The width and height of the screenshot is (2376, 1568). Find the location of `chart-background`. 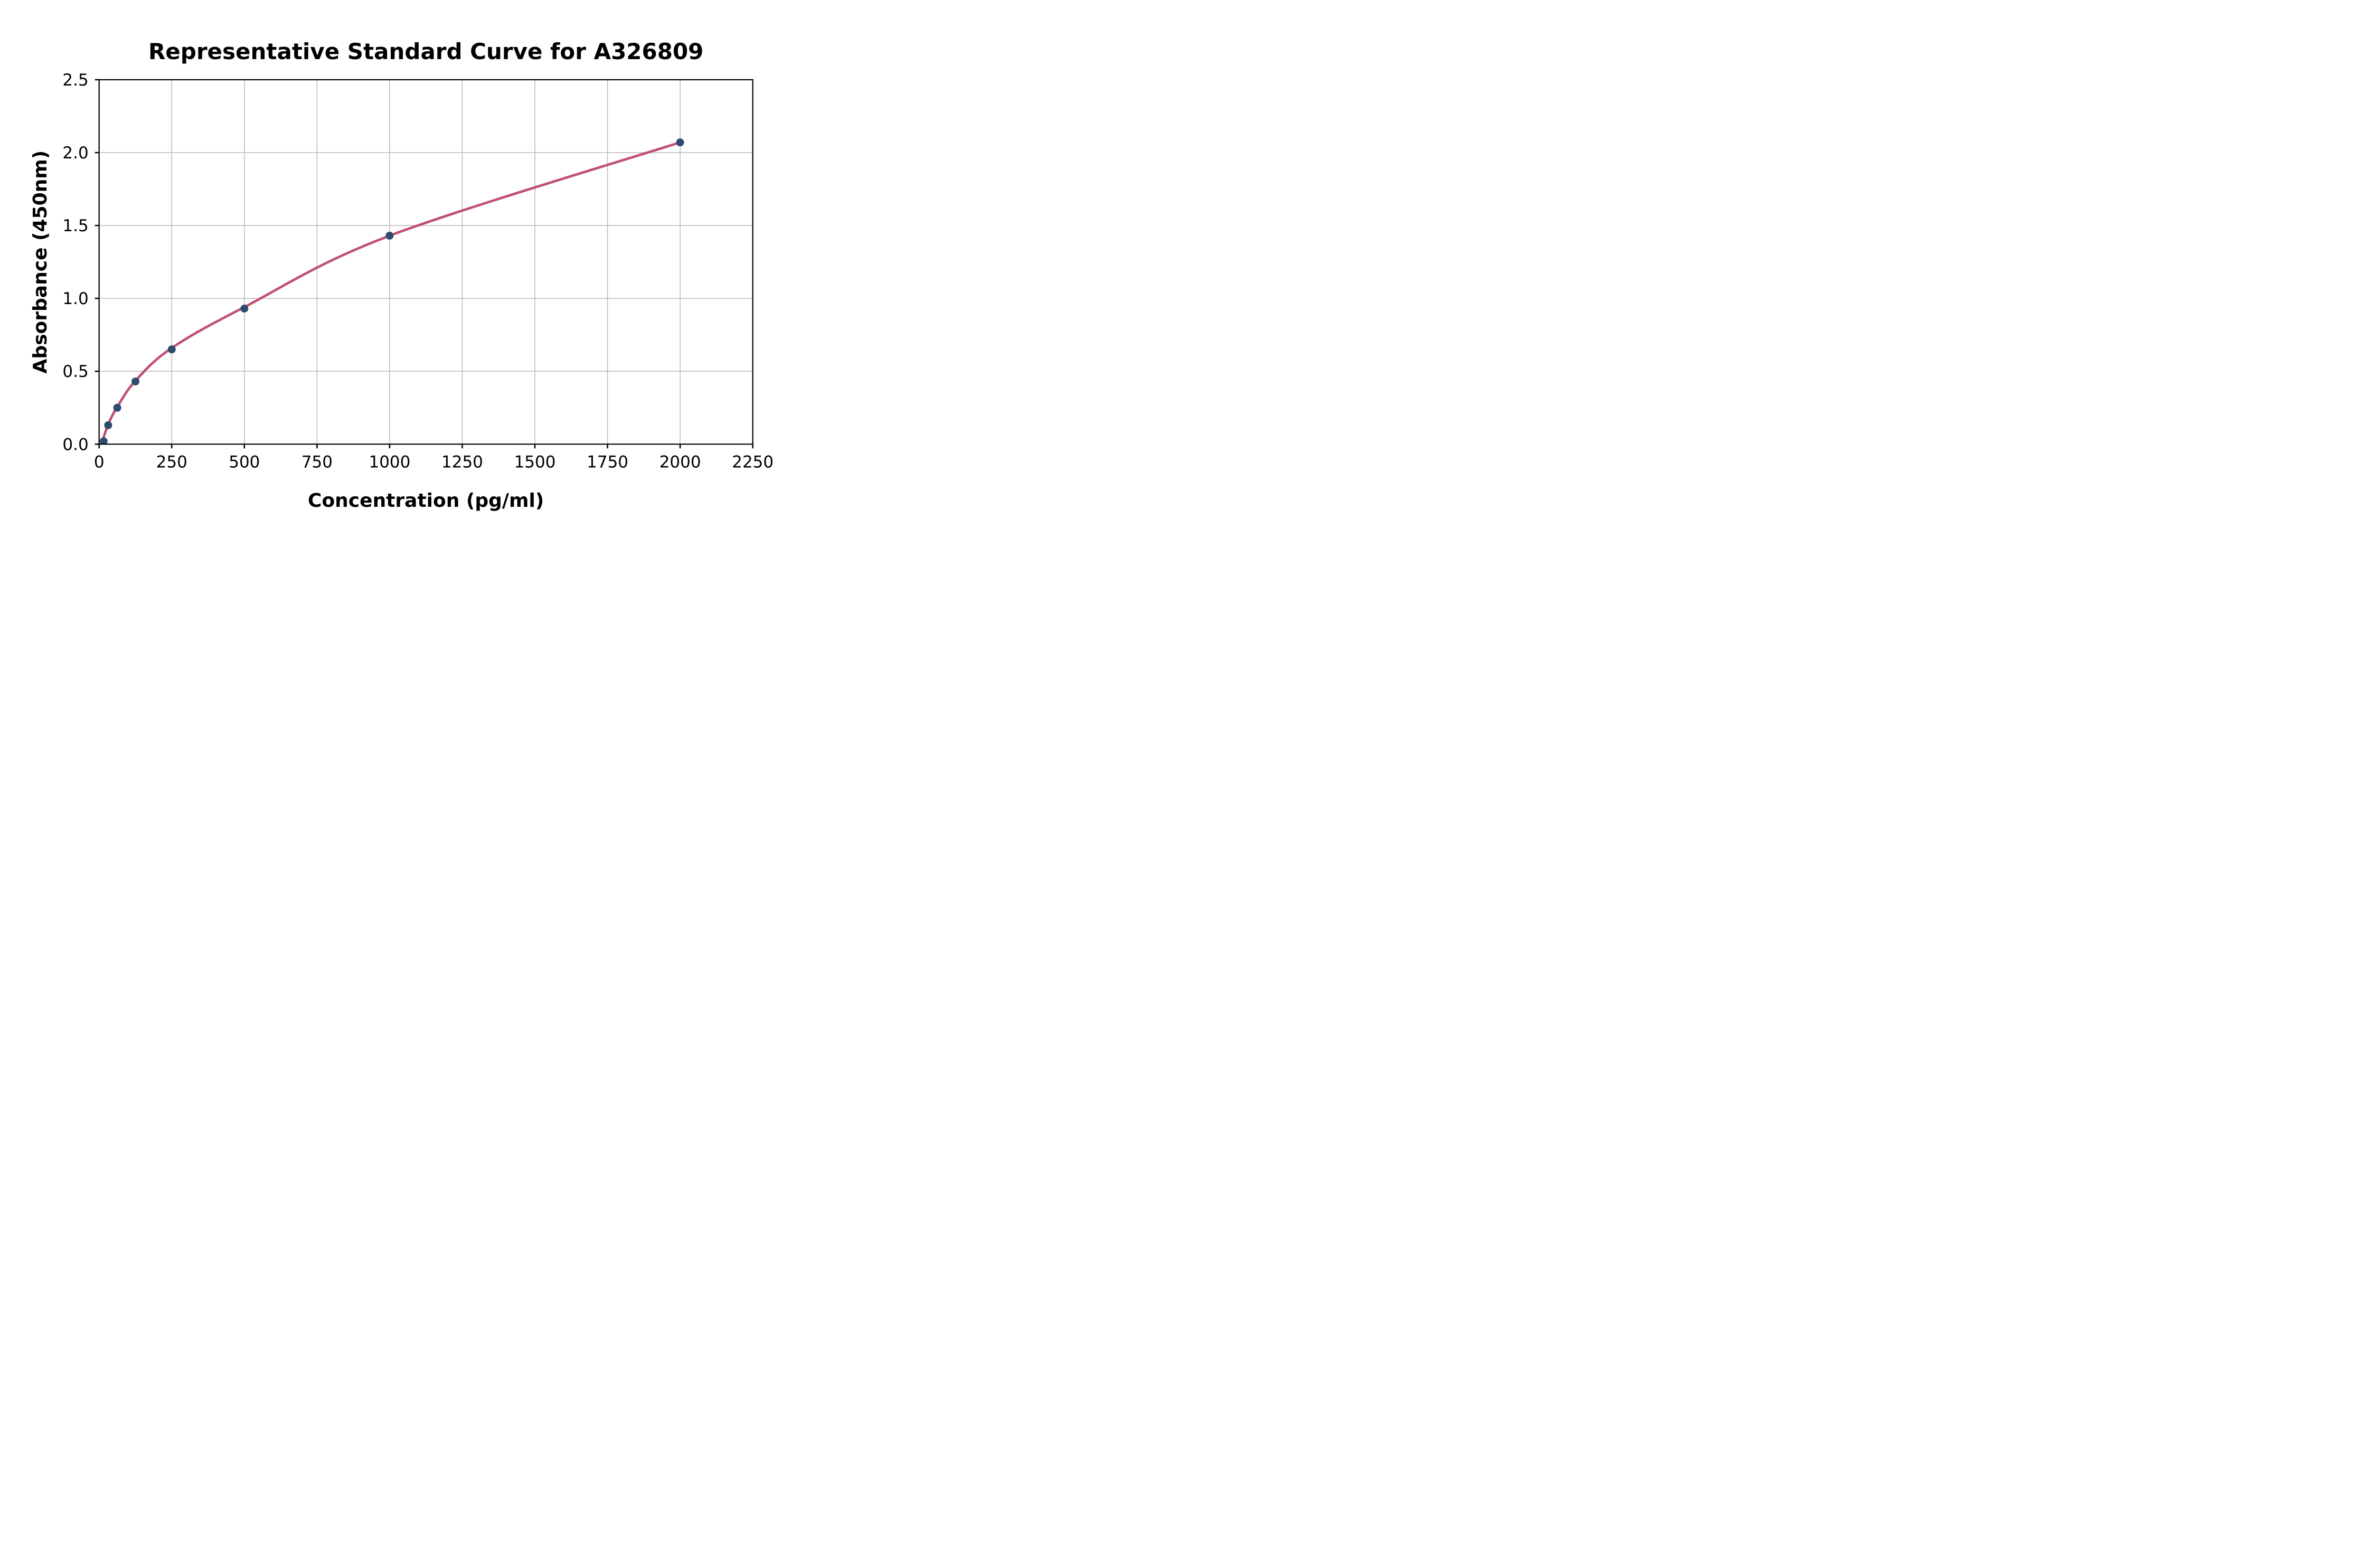

chart-background is located at coordinates (396, 261).